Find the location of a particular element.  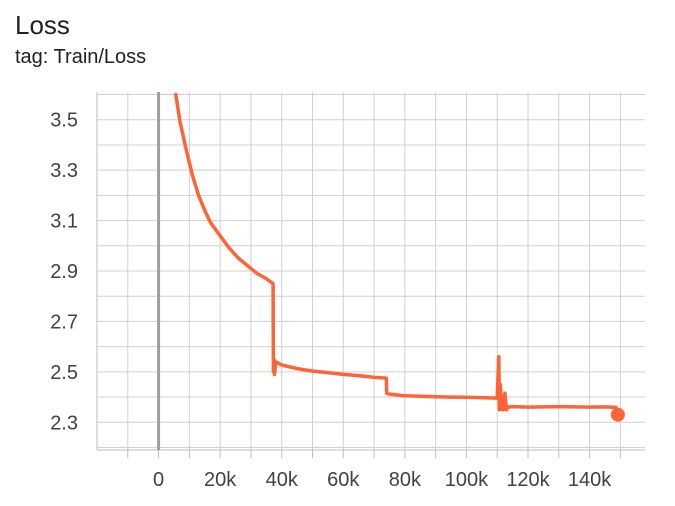

x-tick-label: 100k is located at coordinates (467, 480).